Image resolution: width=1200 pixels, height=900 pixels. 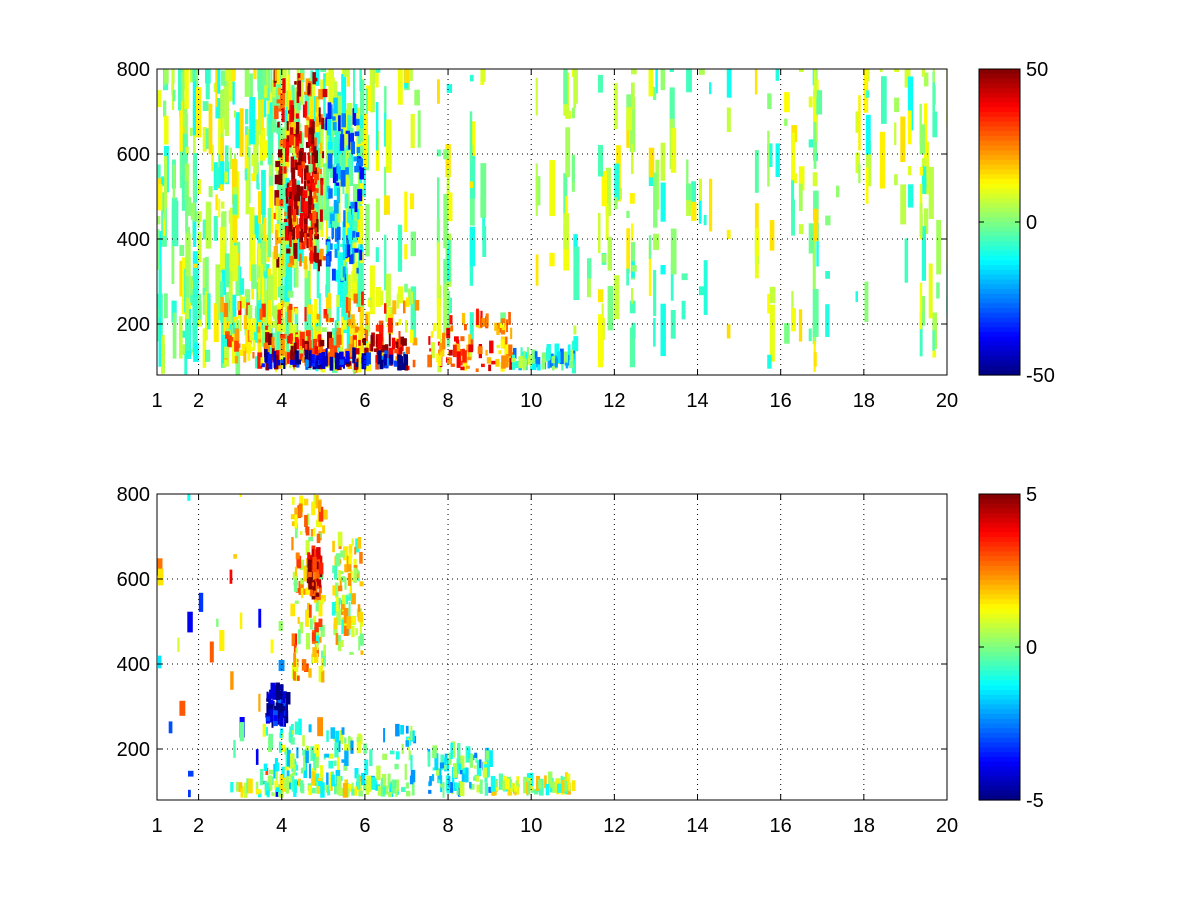 What do you see at coordinates (1031, 223) in the screenshot?
I see `colorbar-tick-label: 0` at bounding box center [1031, 223].